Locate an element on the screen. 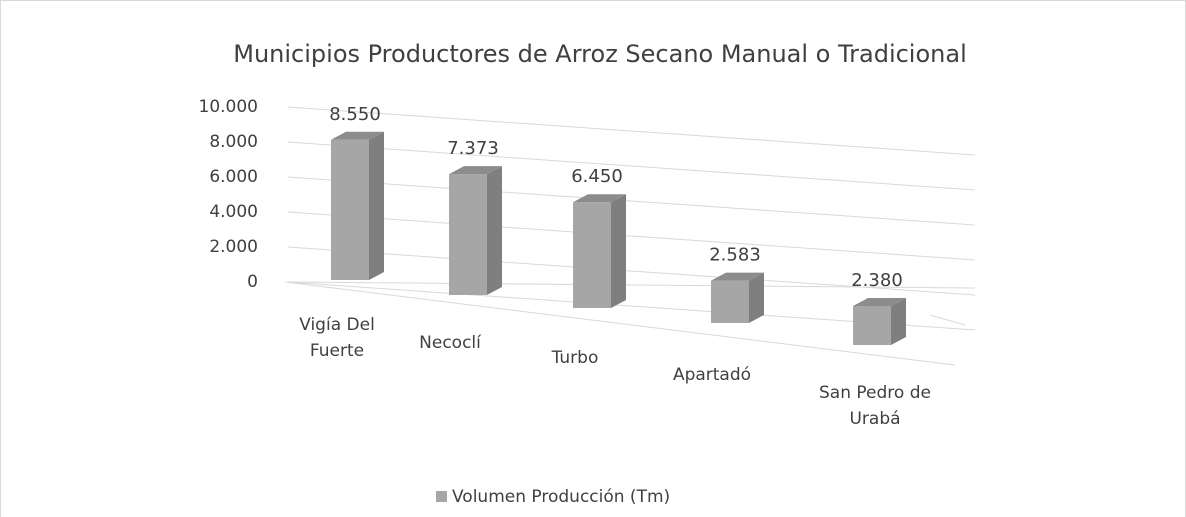 This screenshot has width=1186, height=517. data-label: 2.583 is located at coordinates (735, 255).